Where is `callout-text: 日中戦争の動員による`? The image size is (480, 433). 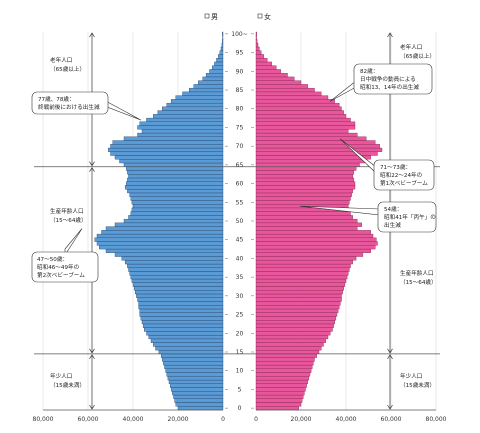 callout-text: 日中戦争の動員による is located at coordinates (388, 79).